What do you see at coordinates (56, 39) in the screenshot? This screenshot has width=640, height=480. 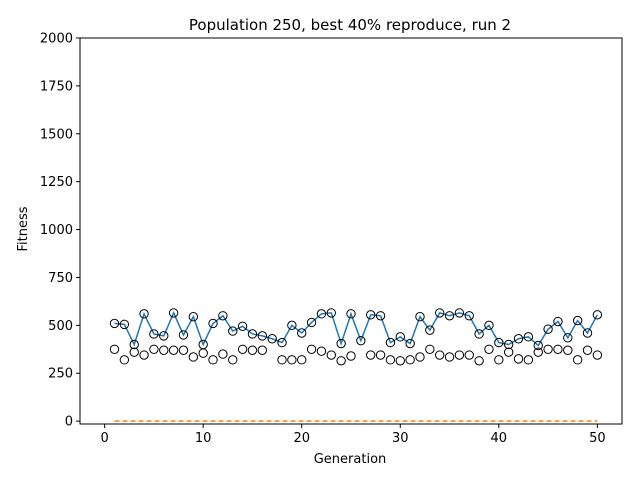 I see `y-tick-label: 2000` at bounding box center [56, 39].